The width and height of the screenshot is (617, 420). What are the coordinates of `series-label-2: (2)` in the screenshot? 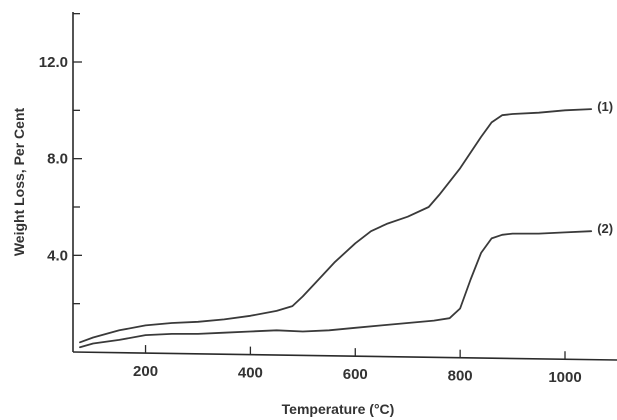 It's located at (605, 228).